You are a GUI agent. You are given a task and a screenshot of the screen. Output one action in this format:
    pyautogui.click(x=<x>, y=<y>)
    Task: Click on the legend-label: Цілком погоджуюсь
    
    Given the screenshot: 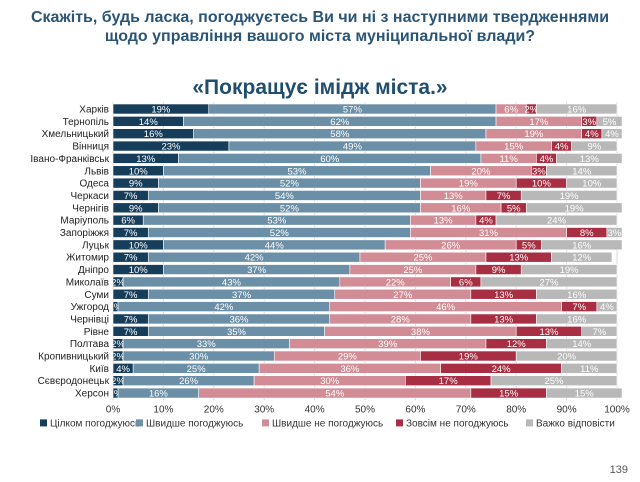 What is the action you would take?
    pyautogui.click(x=95, y=423)
    